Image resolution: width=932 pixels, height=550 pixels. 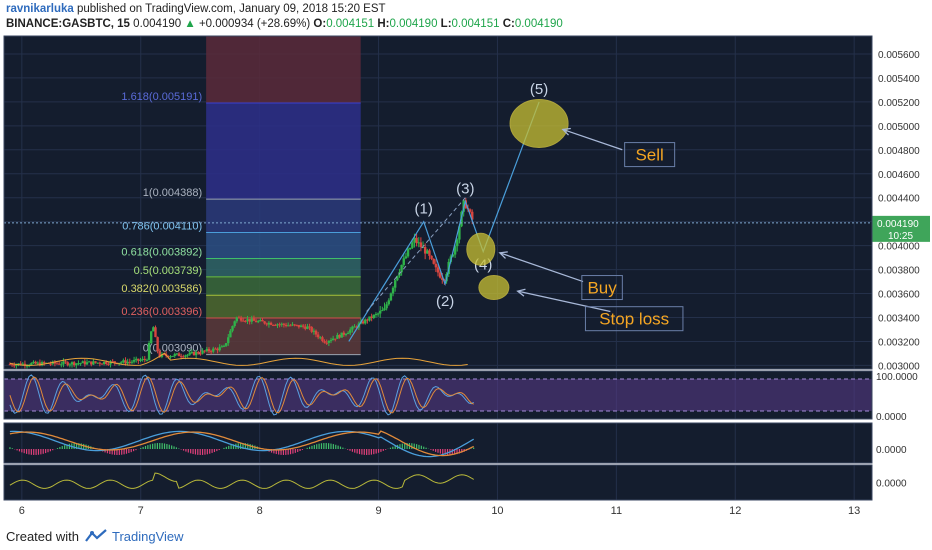 I want to click on open-value: 0.004151, so click(x=350, y=24).